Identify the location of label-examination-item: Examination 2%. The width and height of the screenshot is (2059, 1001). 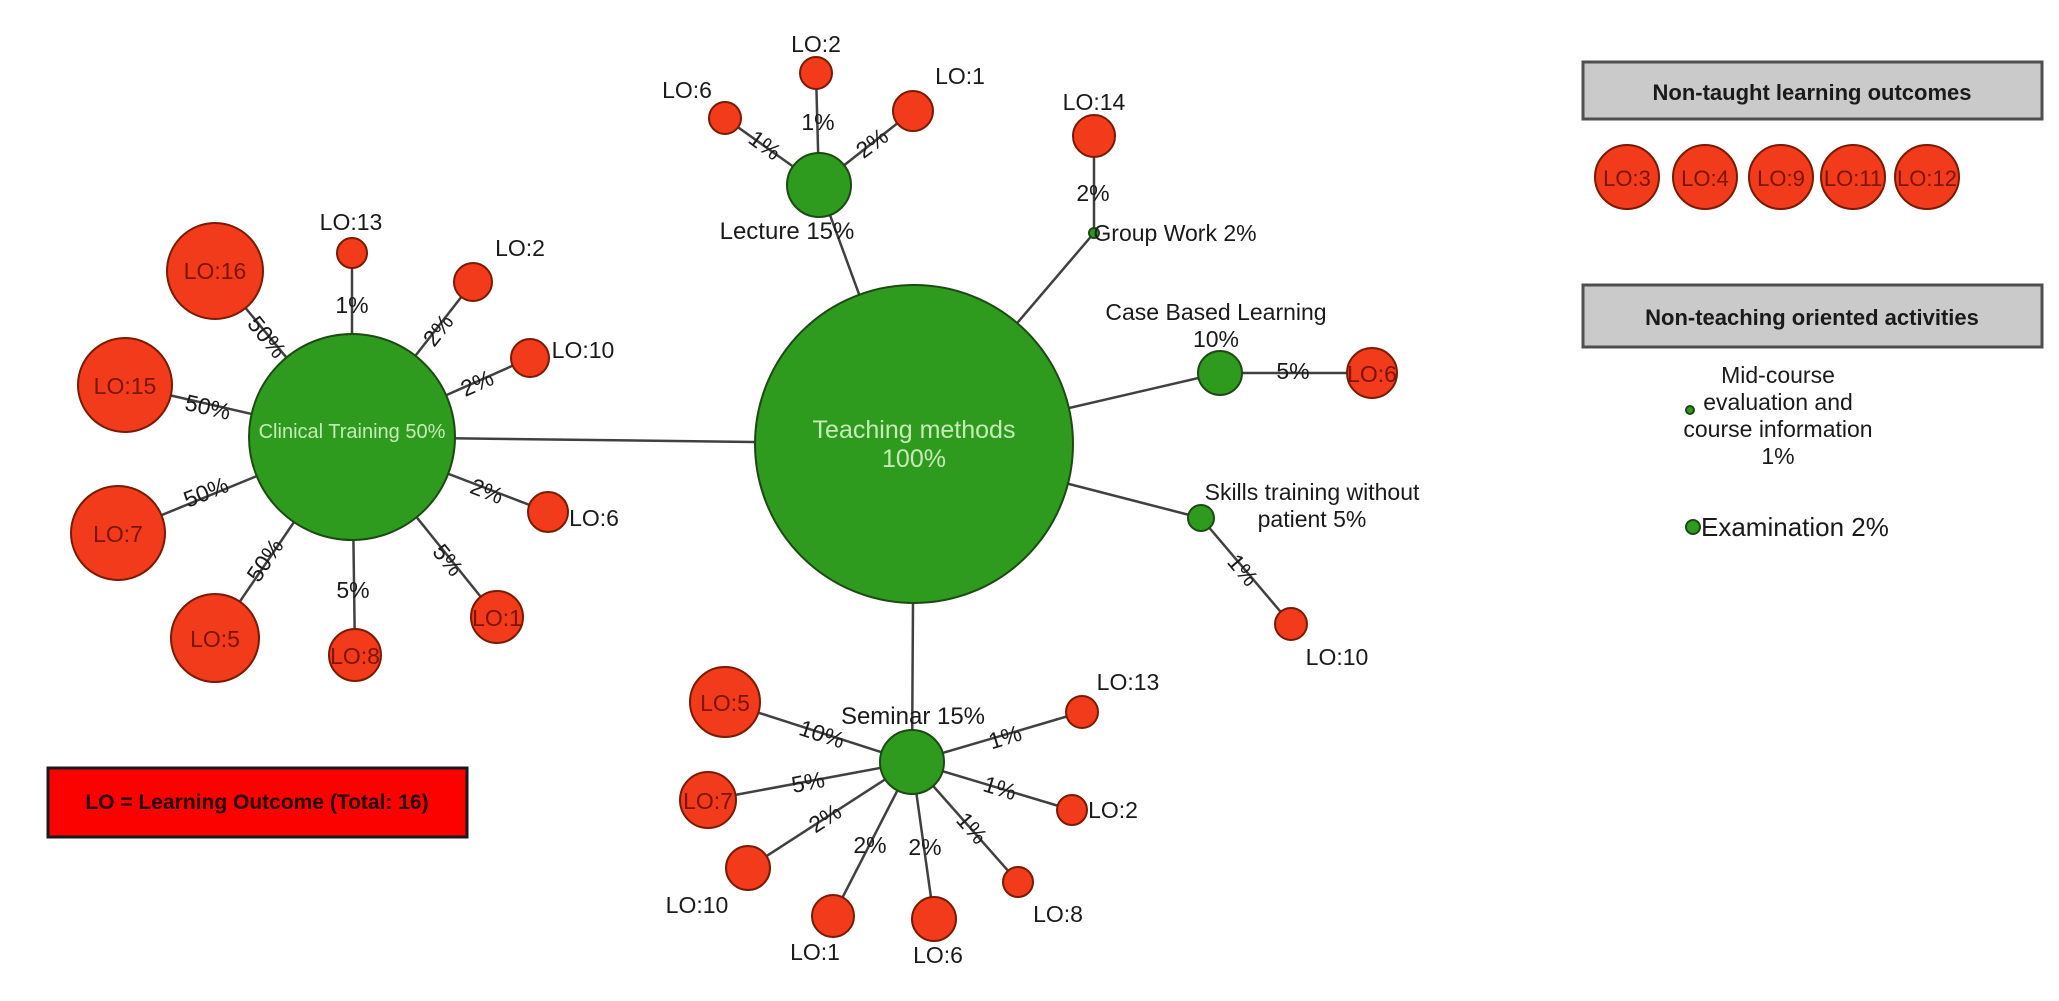
(1795, 527).